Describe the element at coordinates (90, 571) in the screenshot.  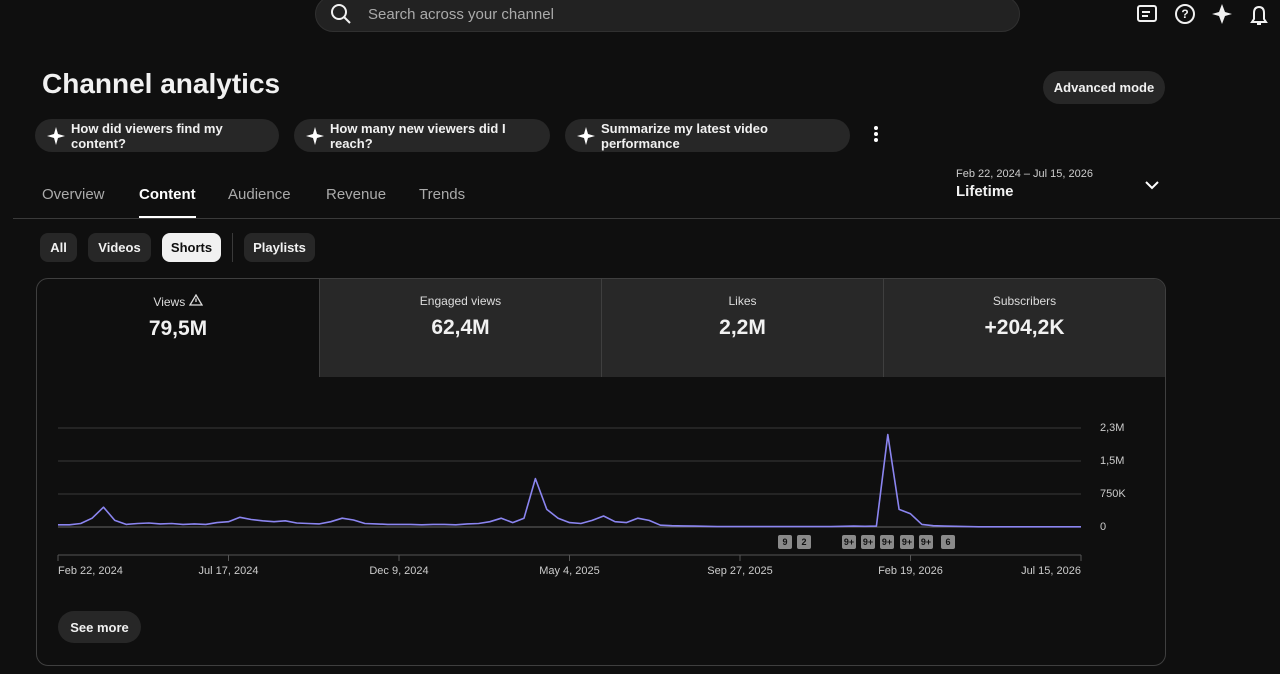
I see `x-tick-label: Feb 22, 2024` at that location.